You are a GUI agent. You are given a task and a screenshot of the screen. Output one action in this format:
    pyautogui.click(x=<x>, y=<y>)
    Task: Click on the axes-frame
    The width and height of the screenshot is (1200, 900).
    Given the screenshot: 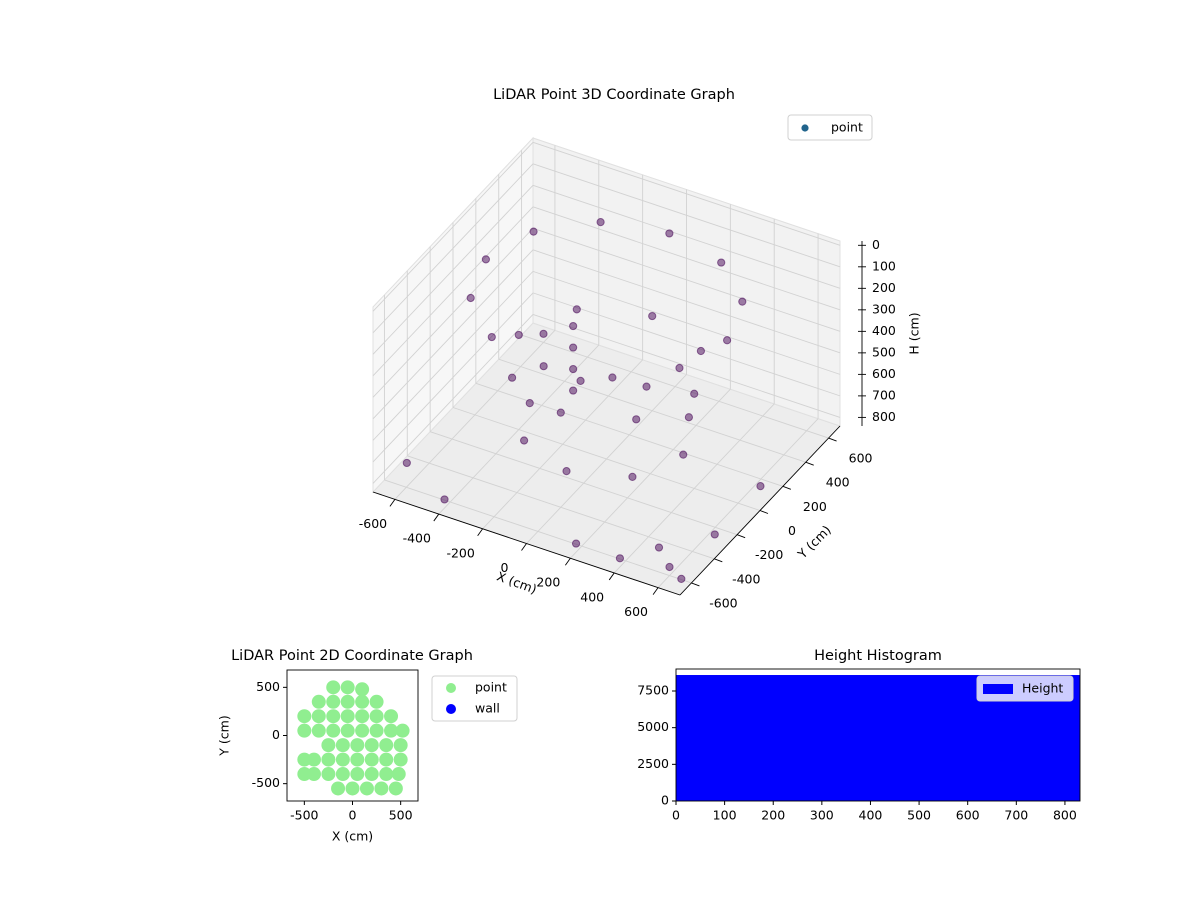 What is the action you would take?
    pyautogui.click(x=878, y=735)
    